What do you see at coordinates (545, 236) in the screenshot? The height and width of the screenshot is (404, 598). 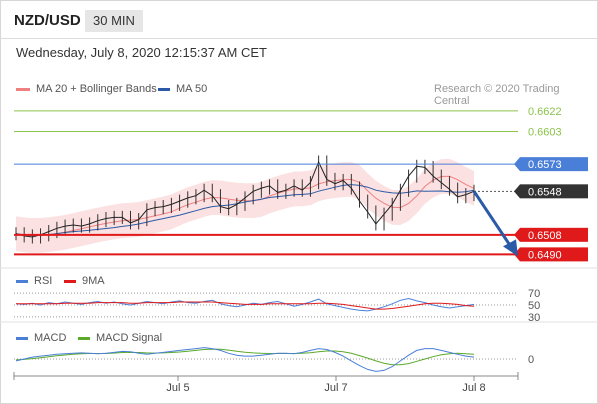 I see `level-label: 0.6508` at bounding box center [545, 236].